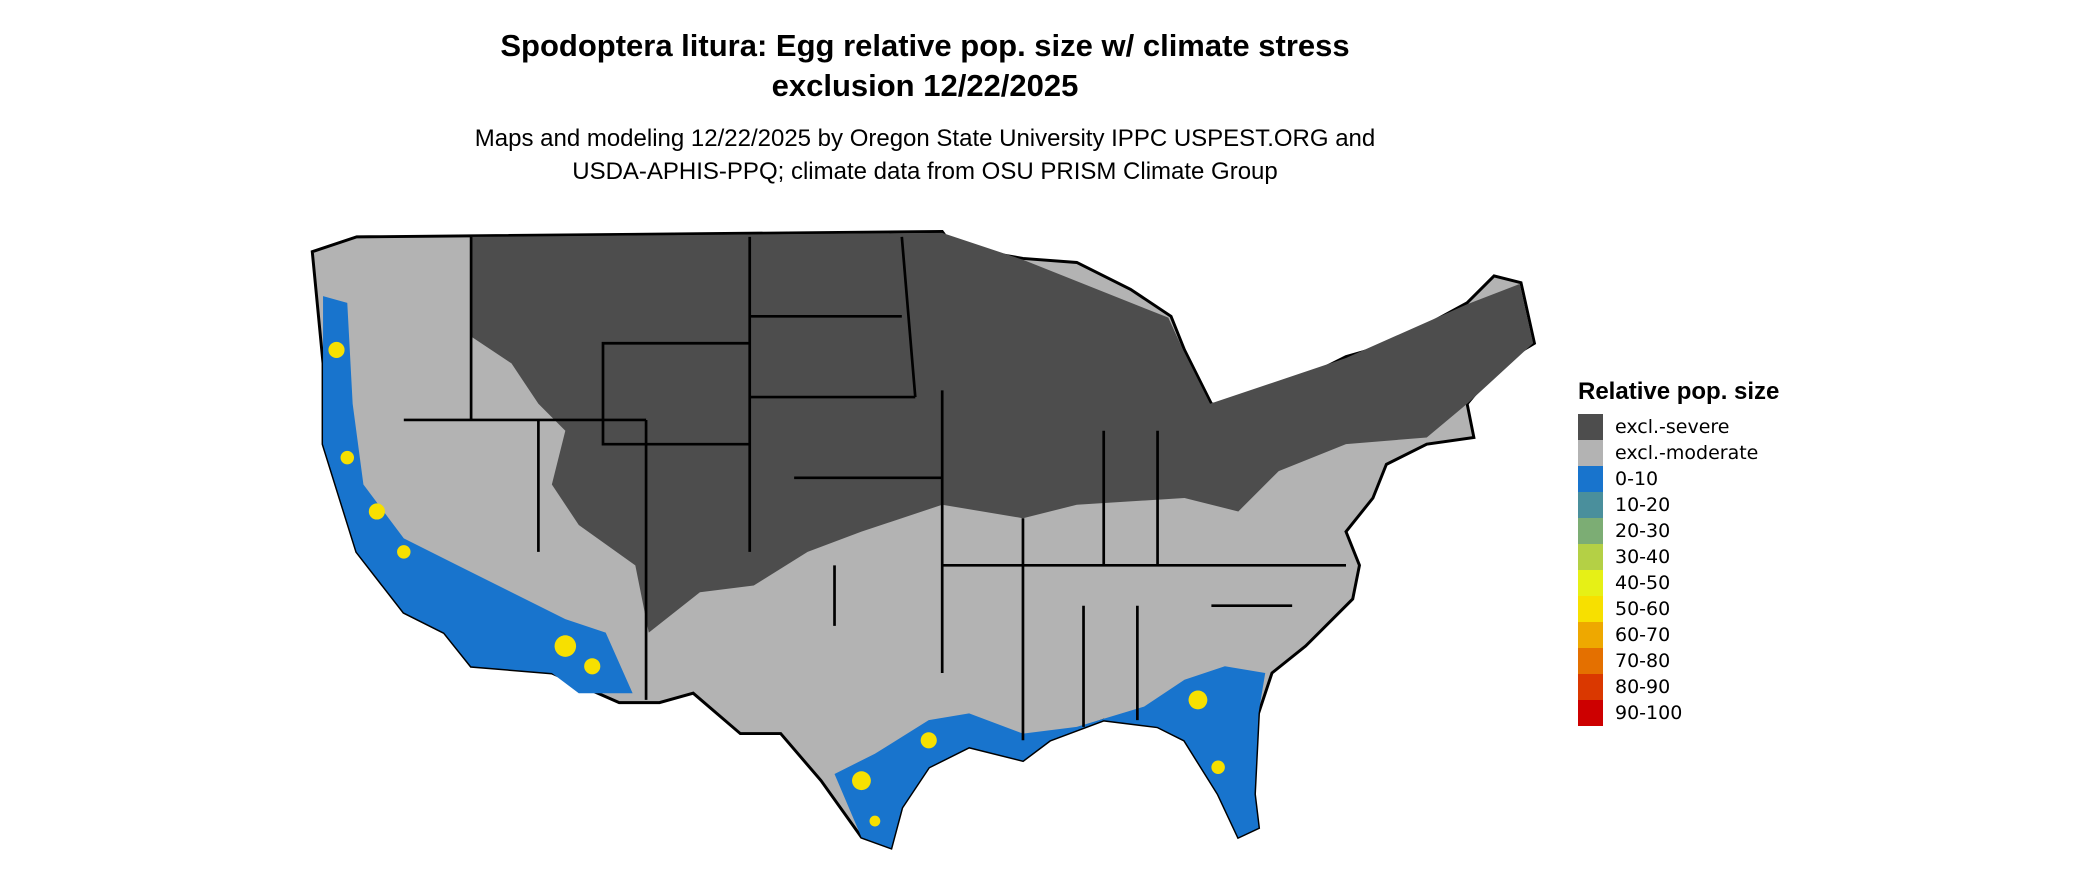 The width and height of the screenshot is (2100, 892). I want to click on west-coast-suitable-area, so click(478, 495).